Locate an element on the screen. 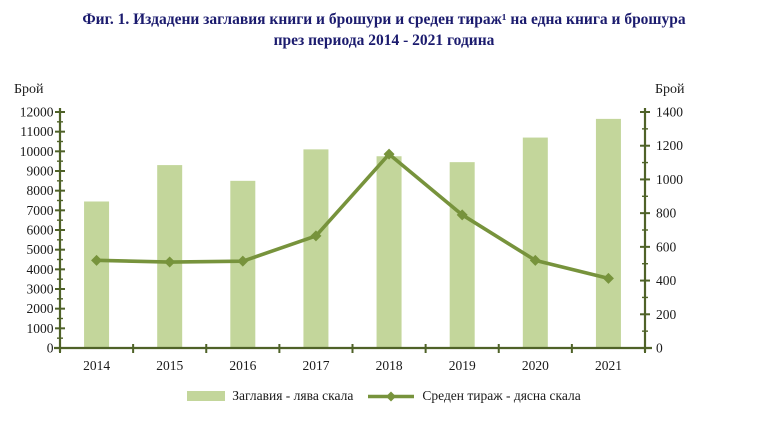 The width and height of the screenshot is (768, 432). axis-tick-label: 400 is located at coordinates (666, 280).